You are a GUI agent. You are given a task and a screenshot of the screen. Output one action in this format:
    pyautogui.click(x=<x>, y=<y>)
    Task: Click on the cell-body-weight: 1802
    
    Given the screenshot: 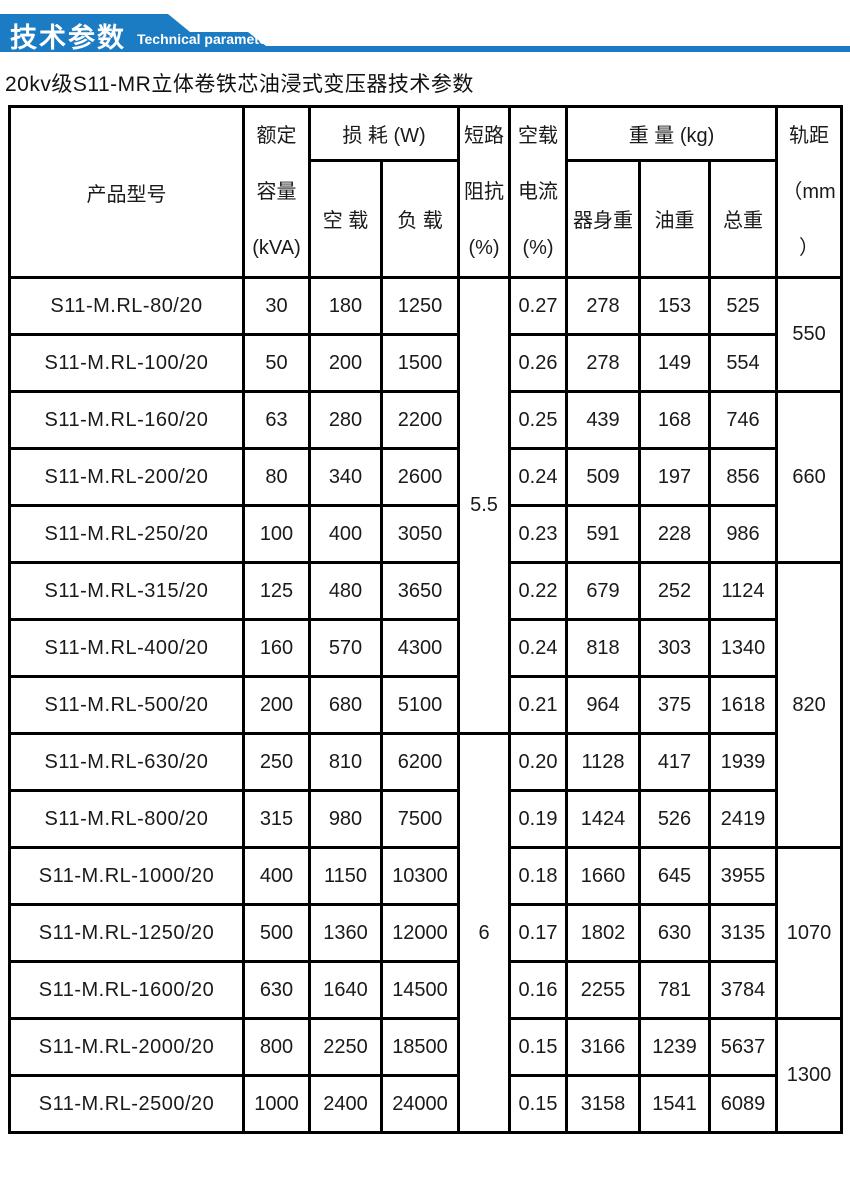 What is the action you would take?
    pyautogui.click(x=603, y=933)
    